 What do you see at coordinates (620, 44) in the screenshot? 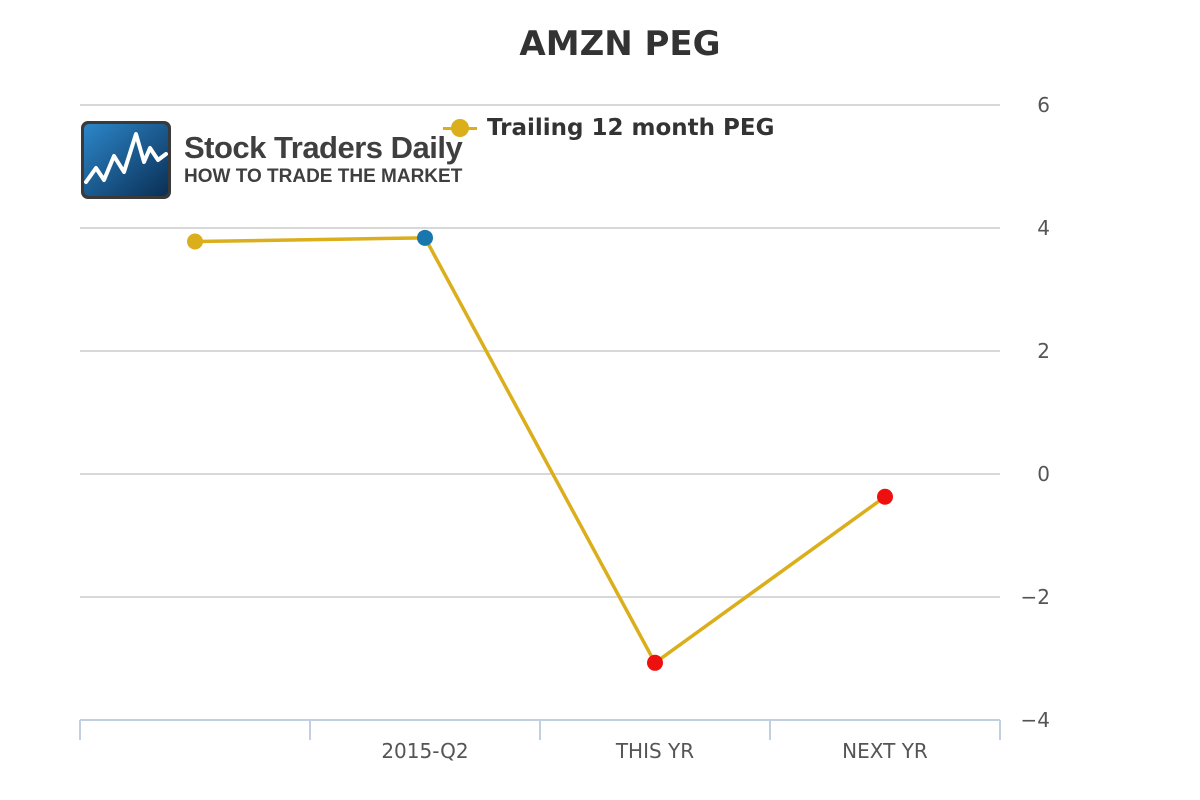
I see `chart-title: AMZN PEG` at bounding box center [620, 44].